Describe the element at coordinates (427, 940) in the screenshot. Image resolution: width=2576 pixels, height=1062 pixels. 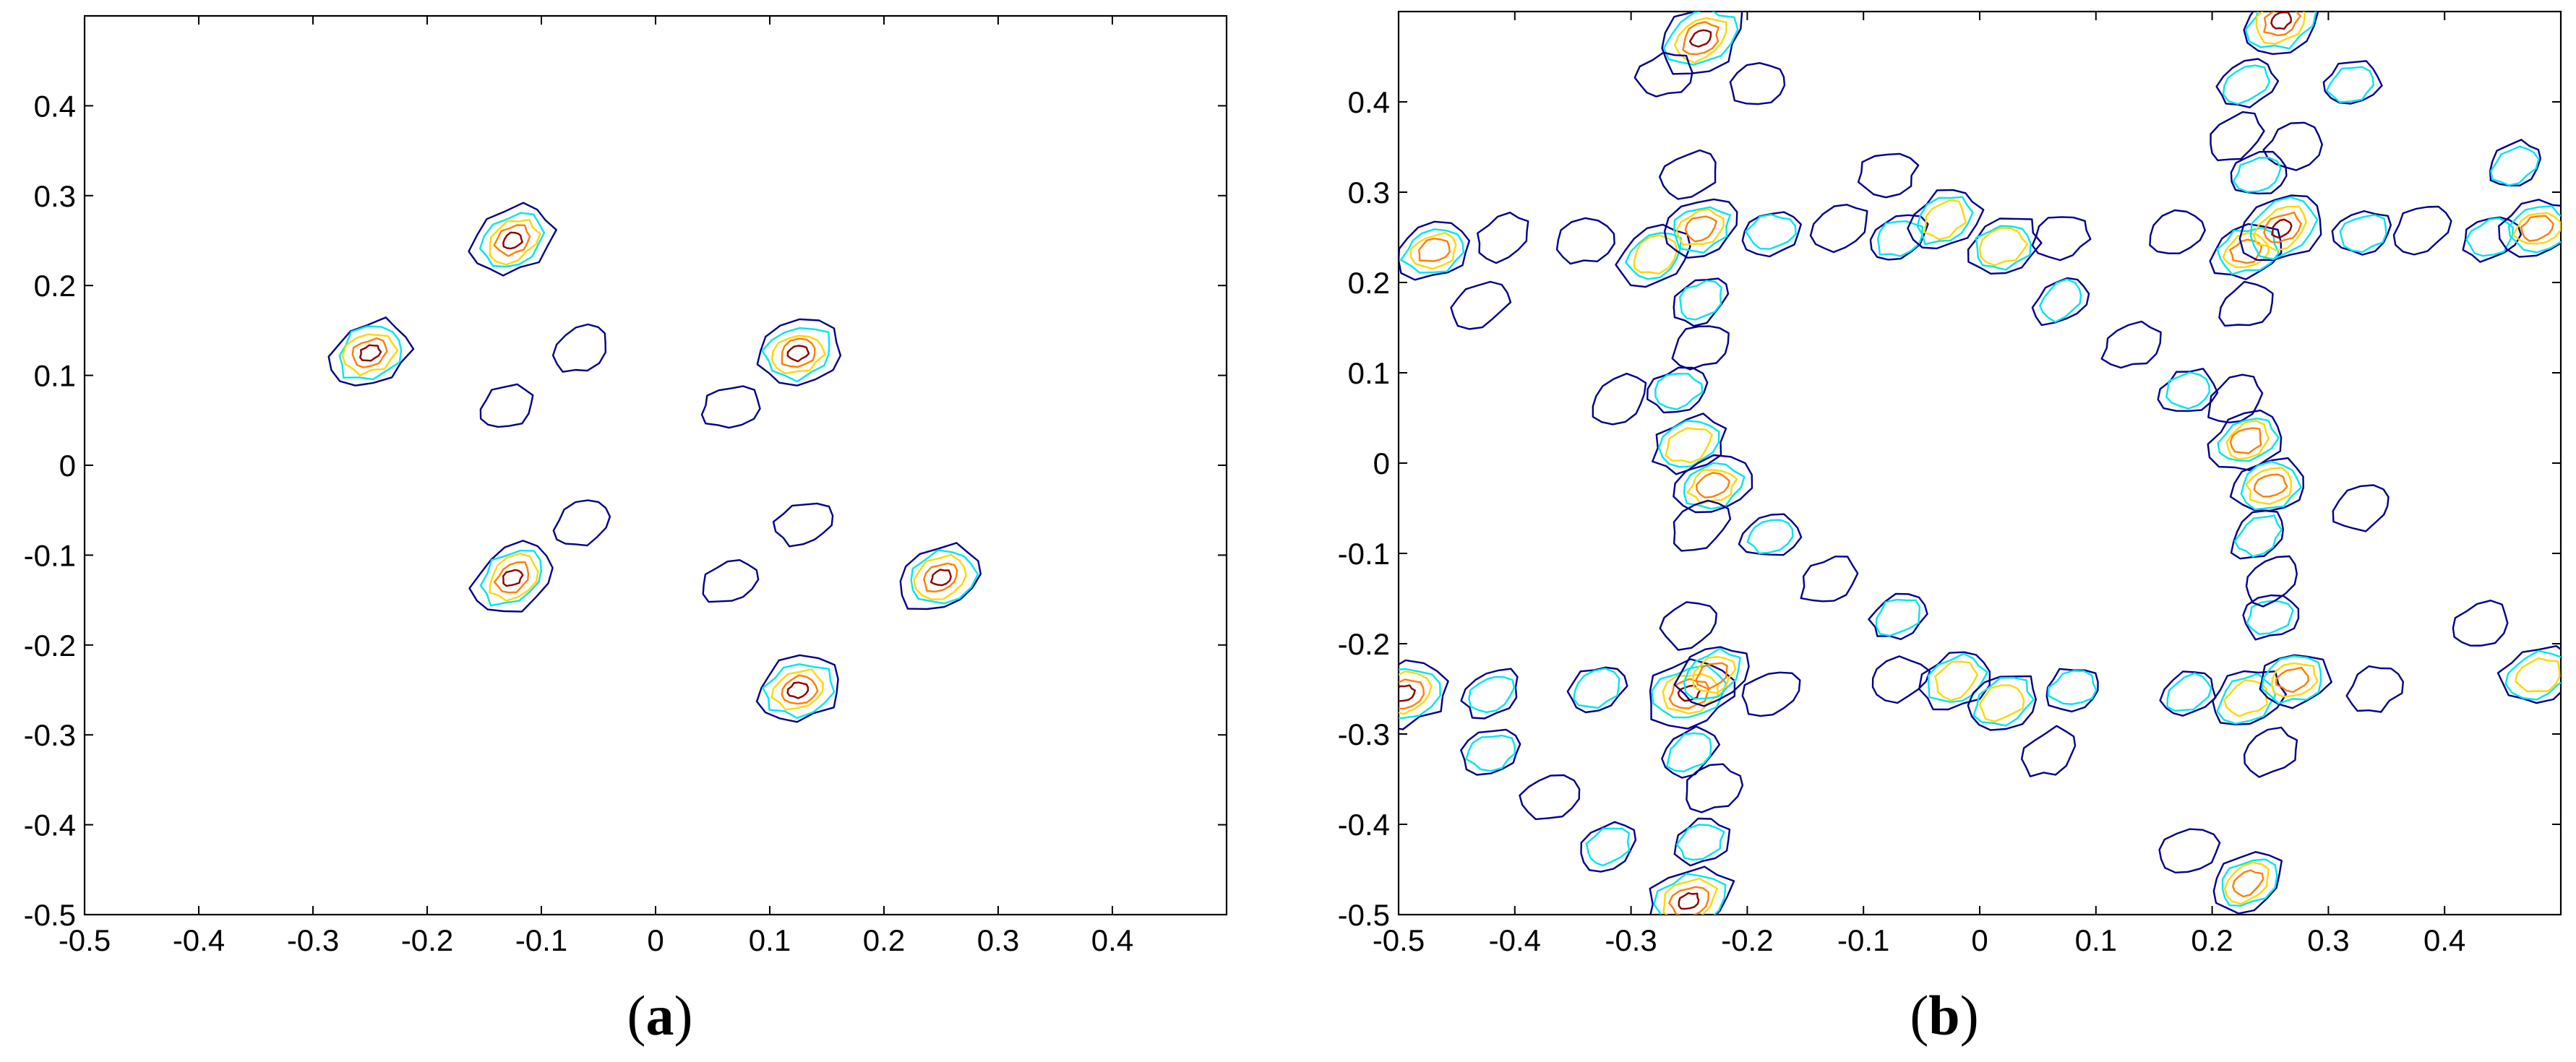
I see `x-tick-label: -0.2` at that location.